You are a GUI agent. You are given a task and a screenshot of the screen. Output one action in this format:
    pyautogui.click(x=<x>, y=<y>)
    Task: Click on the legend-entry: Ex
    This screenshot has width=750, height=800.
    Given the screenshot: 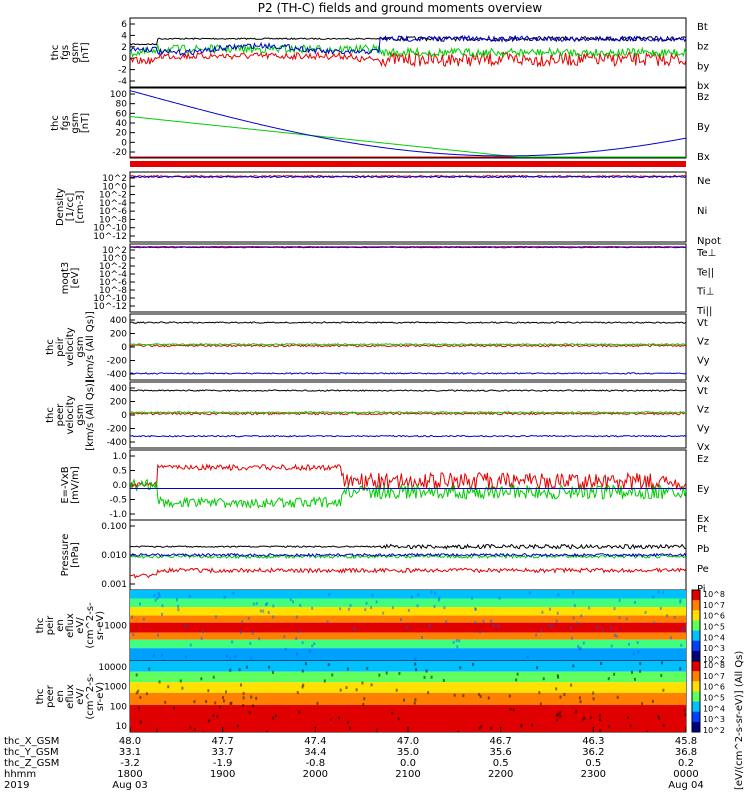 What is the action you would take?
    pyautogui.click(x=703, y=519)
    